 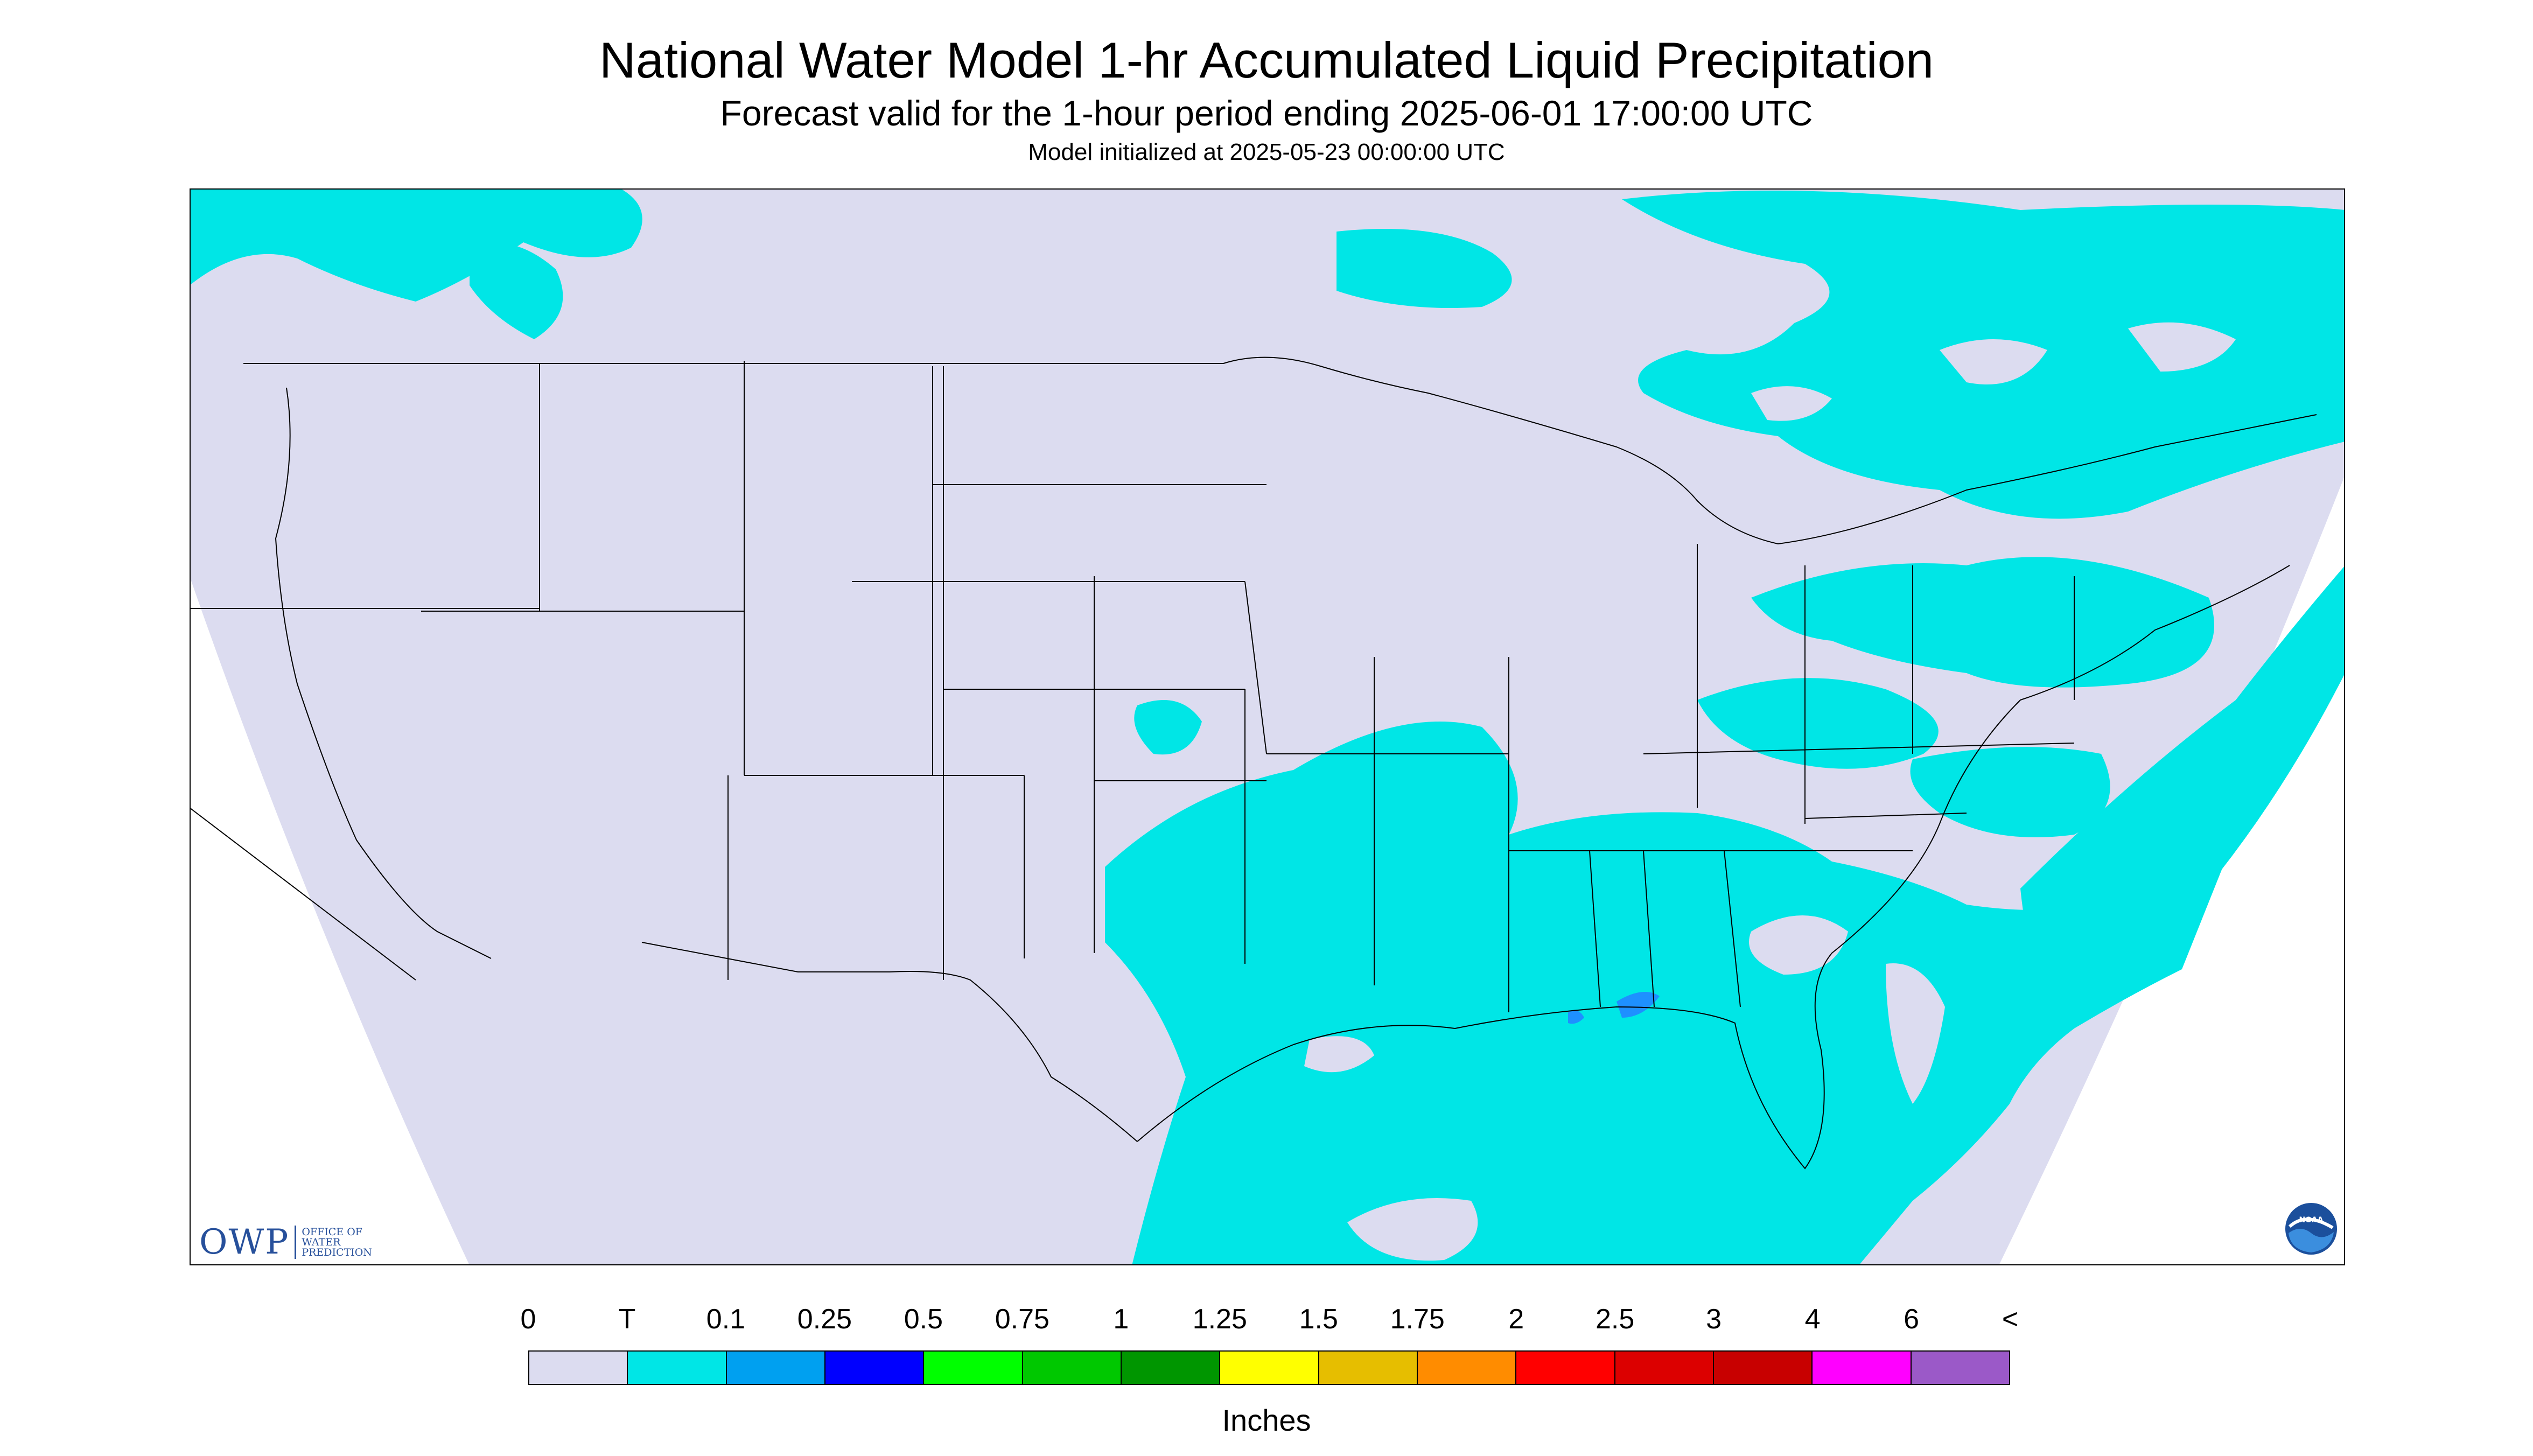 I want to click on clear-pocket-georgia, so click(x=1798, y=945).